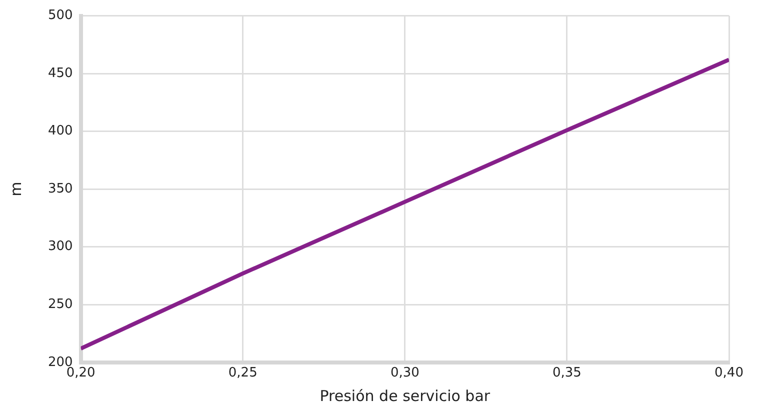  Describe the element at coordinates (60, 73) in the screenshot. I see `y-tick-label: 450` at that location.